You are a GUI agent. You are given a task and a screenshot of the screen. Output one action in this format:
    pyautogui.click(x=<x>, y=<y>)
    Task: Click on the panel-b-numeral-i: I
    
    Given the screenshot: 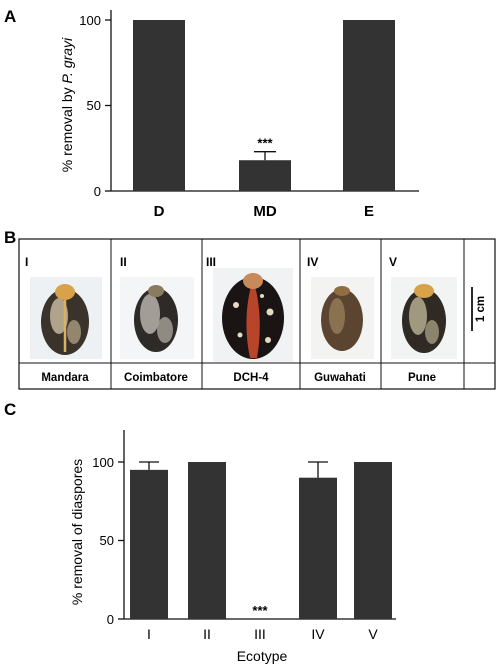 What is the action you would take?
    pyautogui.click(x=26, y=262)
    